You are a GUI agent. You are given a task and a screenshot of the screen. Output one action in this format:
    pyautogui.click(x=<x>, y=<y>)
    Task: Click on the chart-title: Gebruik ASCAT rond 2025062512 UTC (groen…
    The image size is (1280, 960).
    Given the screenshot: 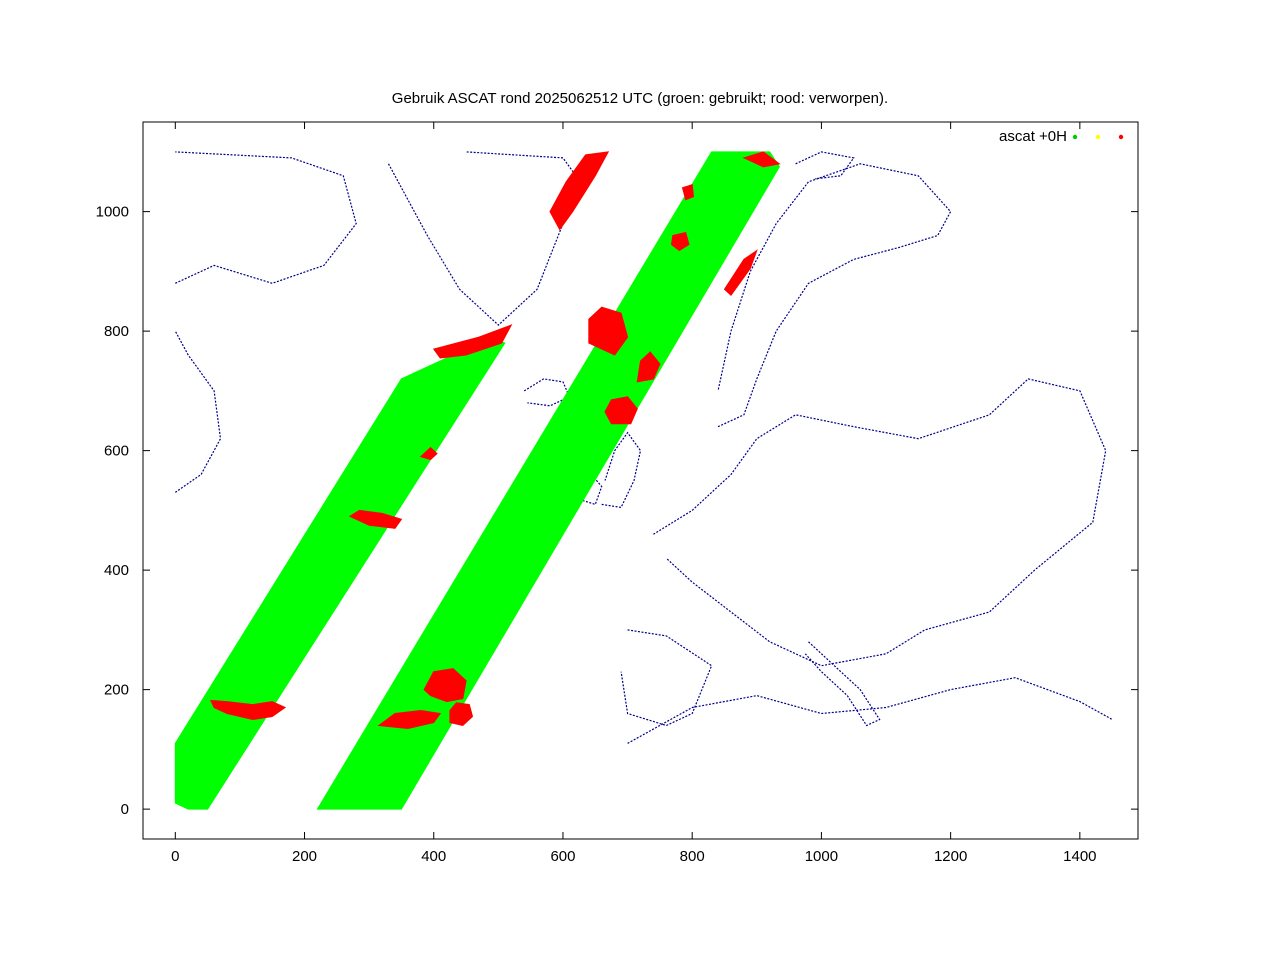 What is the action you would take?
    pyautogui.click(x=640, y=98)
    